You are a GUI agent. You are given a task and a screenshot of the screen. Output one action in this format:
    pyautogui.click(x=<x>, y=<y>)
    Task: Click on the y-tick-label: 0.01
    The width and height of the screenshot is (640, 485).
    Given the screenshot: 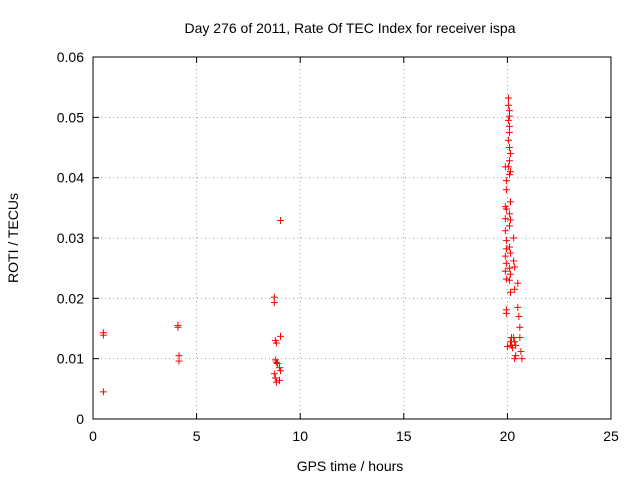 What is the action you would take?
    pyautogui.click(x=70, y=359)
    